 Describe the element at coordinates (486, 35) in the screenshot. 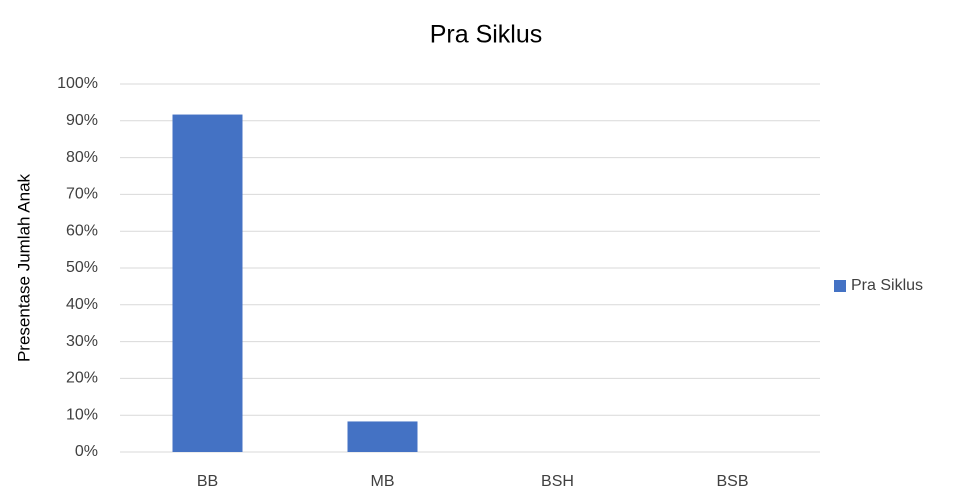

I see `chart-title: Pra Siklus` at that location.